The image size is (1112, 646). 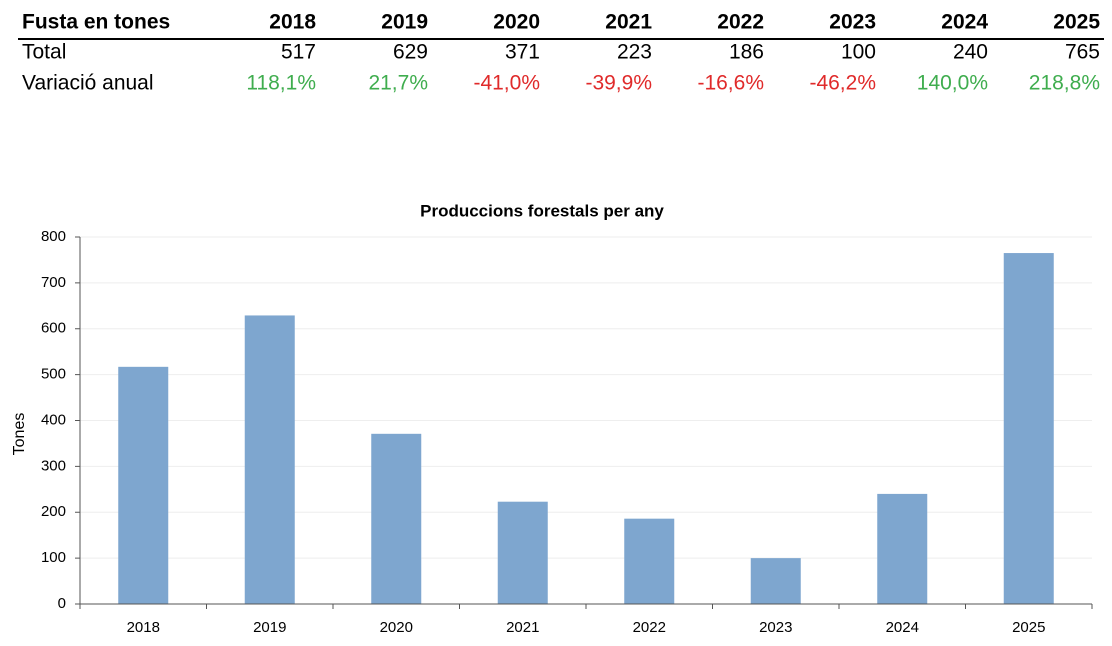 I want to click on table-cell: 186, so click(x=746, y=52).